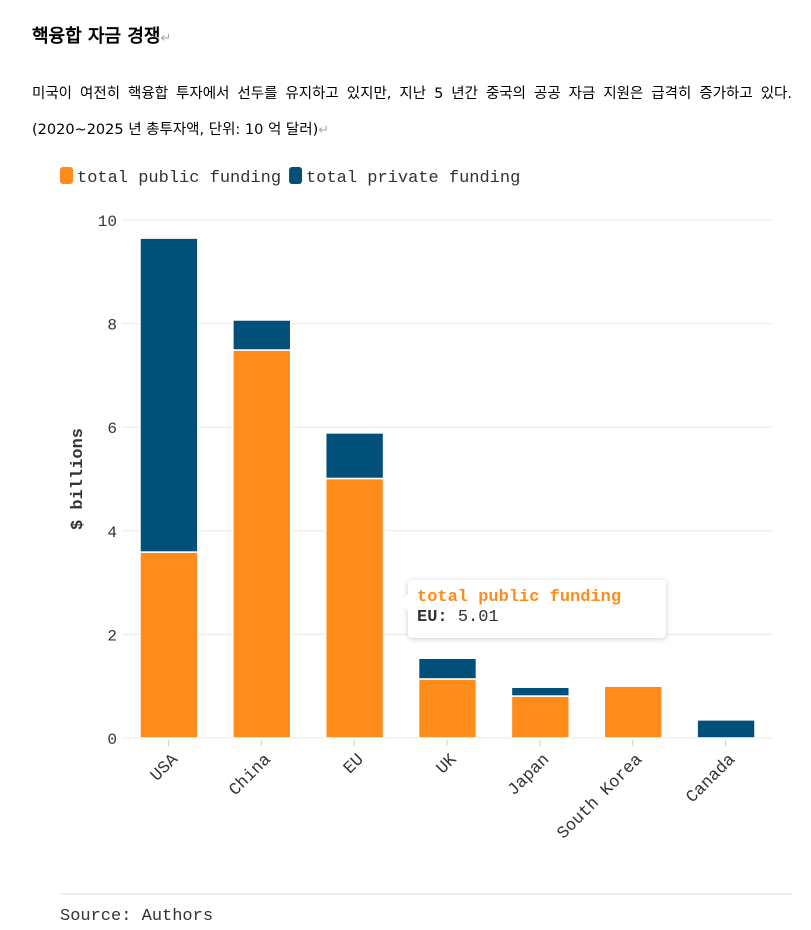  What do you see at coordinates (530, 776) in the screenshot?
I see `x-tick-label: Japan` at bounding box center [530, 776].